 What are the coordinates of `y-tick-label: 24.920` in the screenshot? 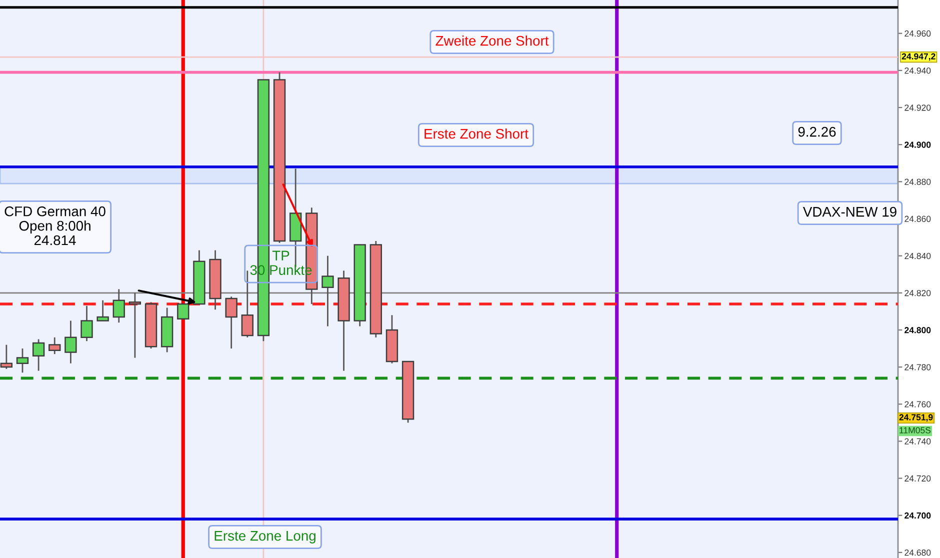 It's located at (917, 107).